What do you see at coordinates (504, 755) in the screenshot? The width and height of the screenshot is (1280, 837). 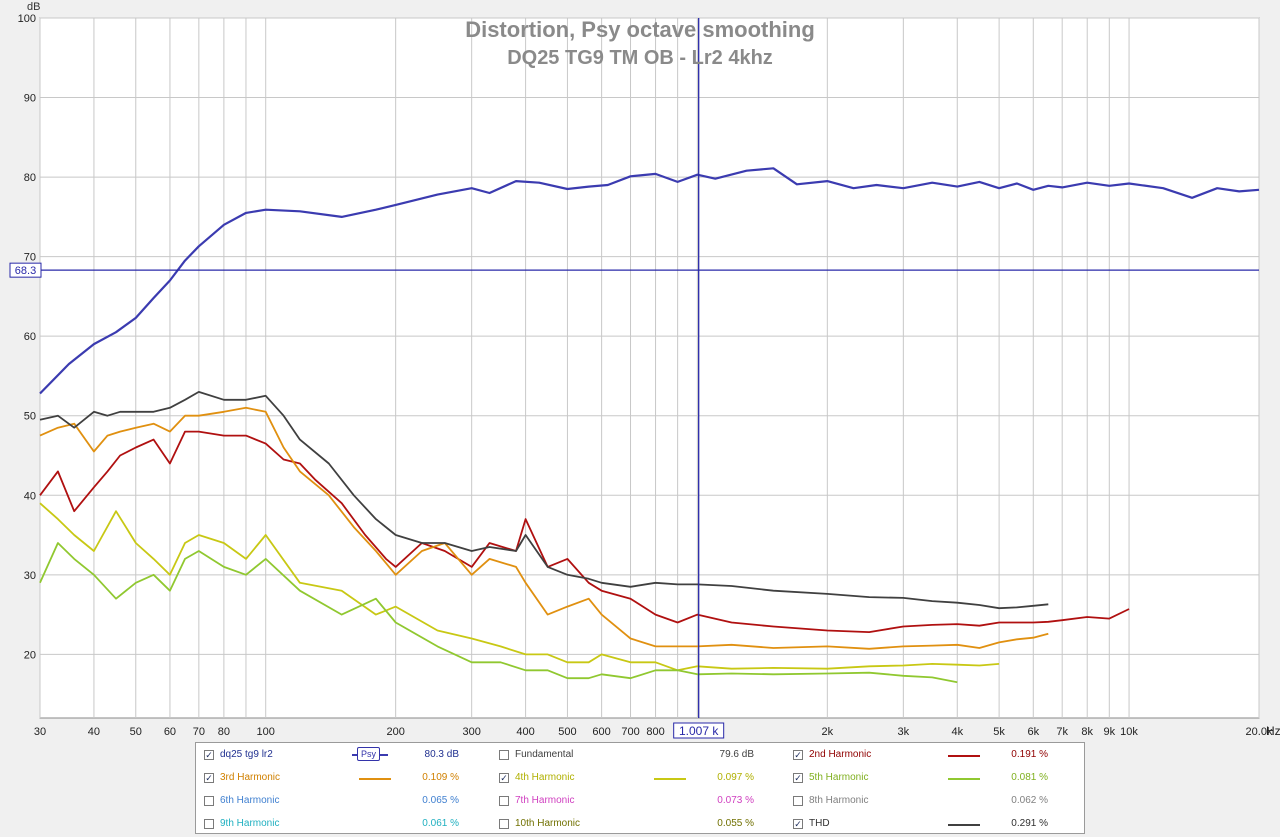 I see `legend-checkbox-fundamental` at bounding box center [504, 755].